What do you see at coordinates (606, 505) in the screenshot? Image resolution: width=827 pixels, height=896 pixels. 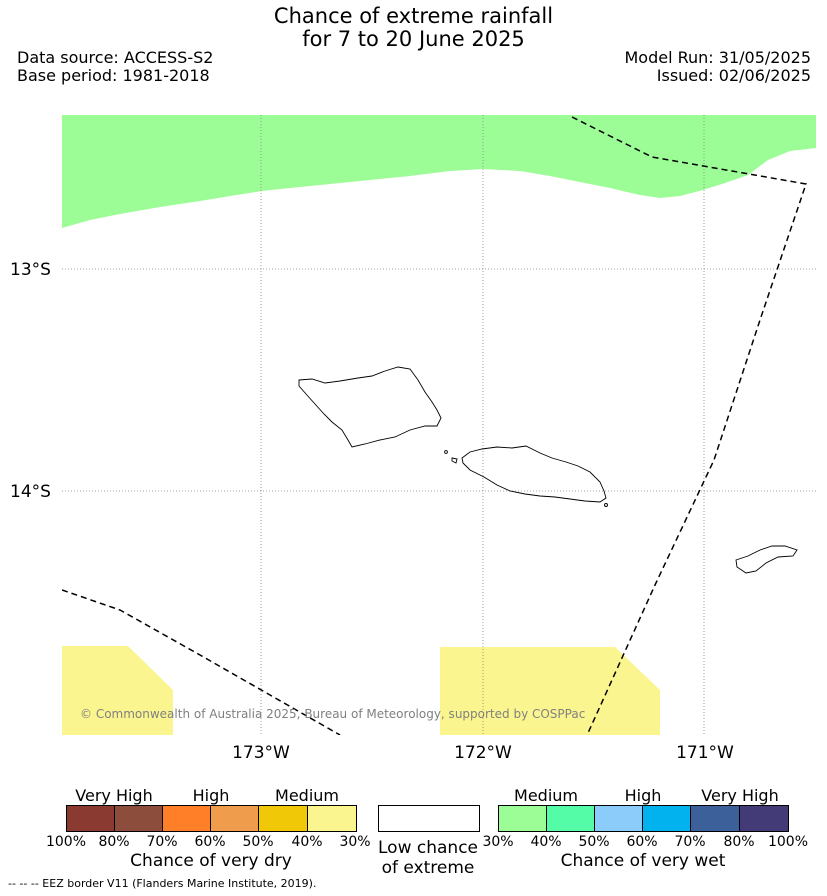 I see `nuutele-islet` at bounding box center [606, 505].